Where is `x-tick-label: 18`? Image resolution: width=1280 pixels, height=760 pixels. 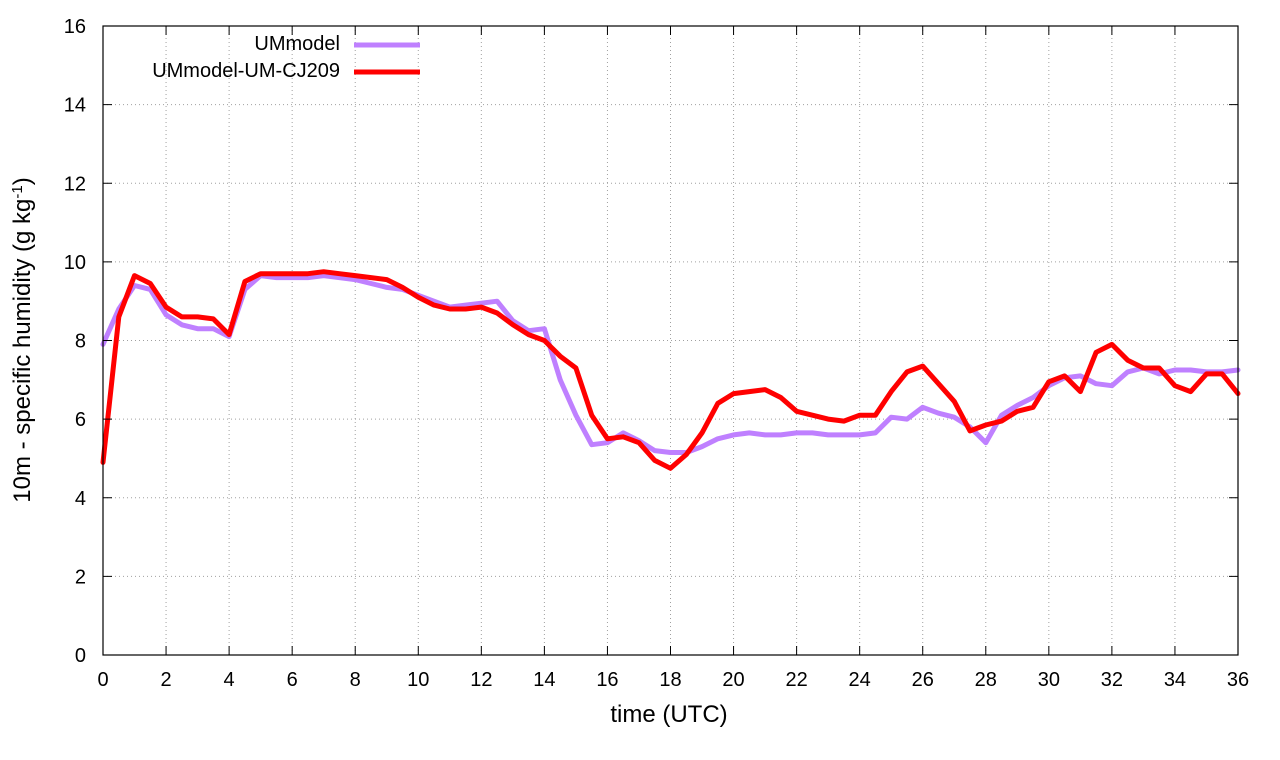
x-tick-label: 18 is located at coordinates (670, 680).